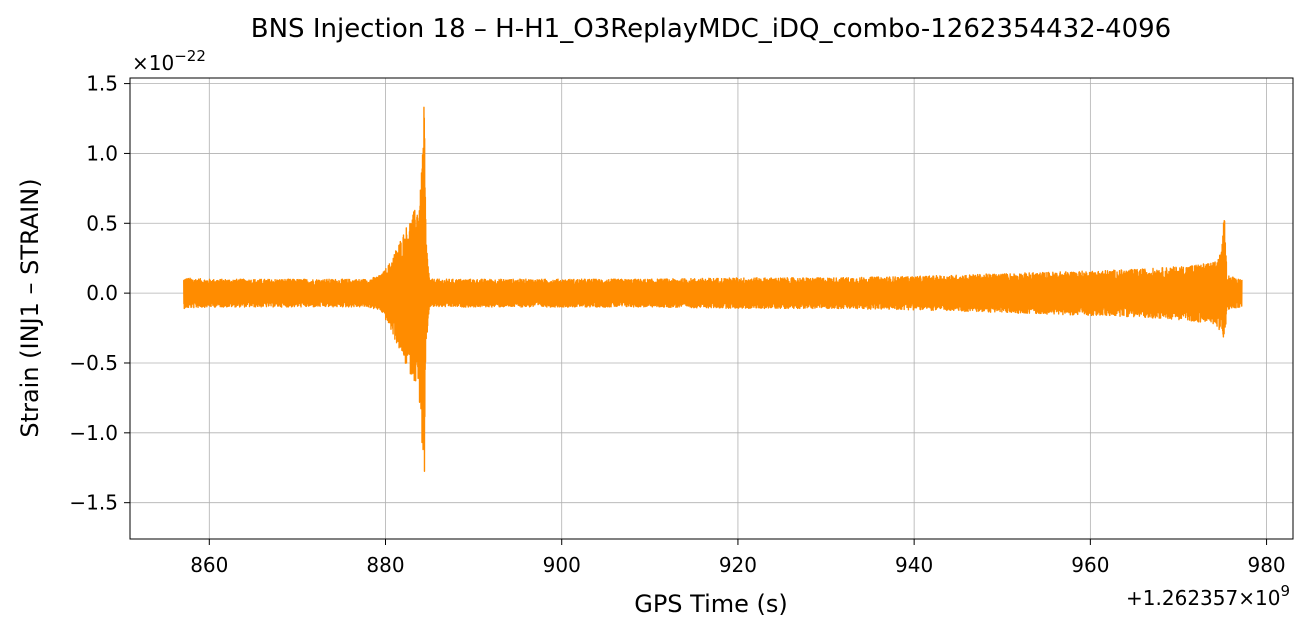 The height and width of the screenshot is (633, 1307). Describe the element at coordinates (102, 223) in the screenshot. I see `y-tick-label: 0.5` at that location.